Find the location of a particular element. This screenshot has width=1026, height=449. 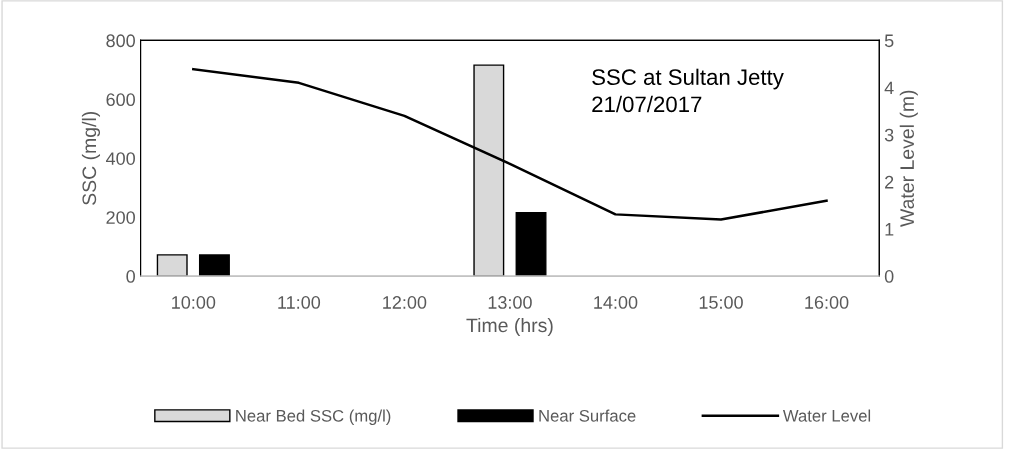

annotation: SSC at Sultan Jetty 21/07/2017 is located at coordinates (688, 90).